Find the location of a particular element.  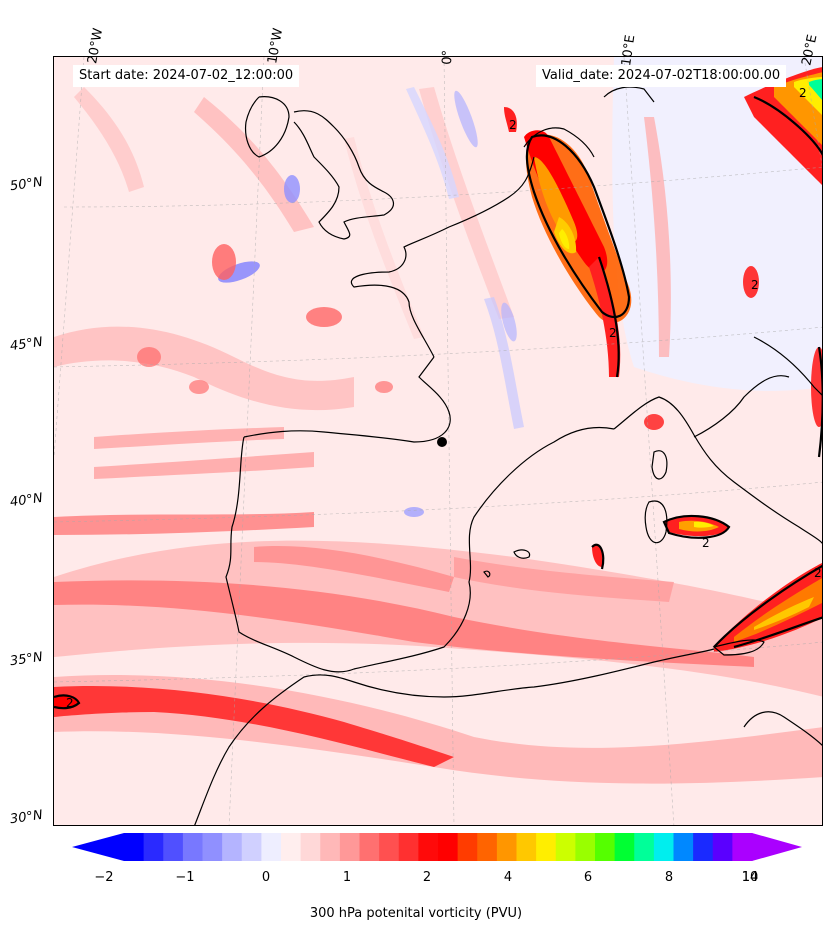

colorbar-tick: 10 is located at coordinates (750, 877).